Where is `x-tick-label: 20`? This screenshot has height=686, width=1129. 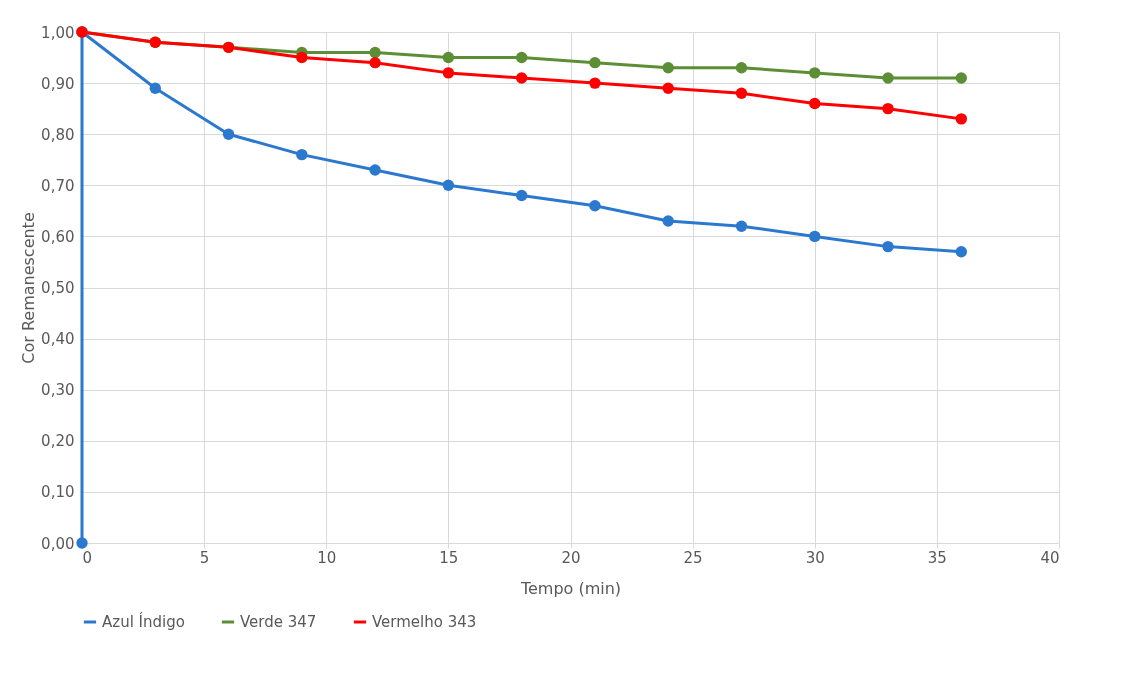
x-tick-label: 20 is located at coordinates (571, 557).